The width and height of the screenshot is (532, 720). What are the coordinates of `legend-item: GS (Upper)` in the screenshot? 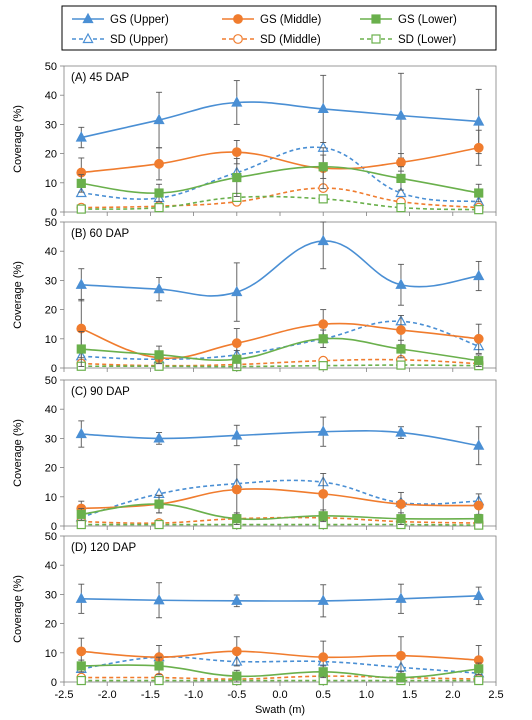 It's located at (120, 19).